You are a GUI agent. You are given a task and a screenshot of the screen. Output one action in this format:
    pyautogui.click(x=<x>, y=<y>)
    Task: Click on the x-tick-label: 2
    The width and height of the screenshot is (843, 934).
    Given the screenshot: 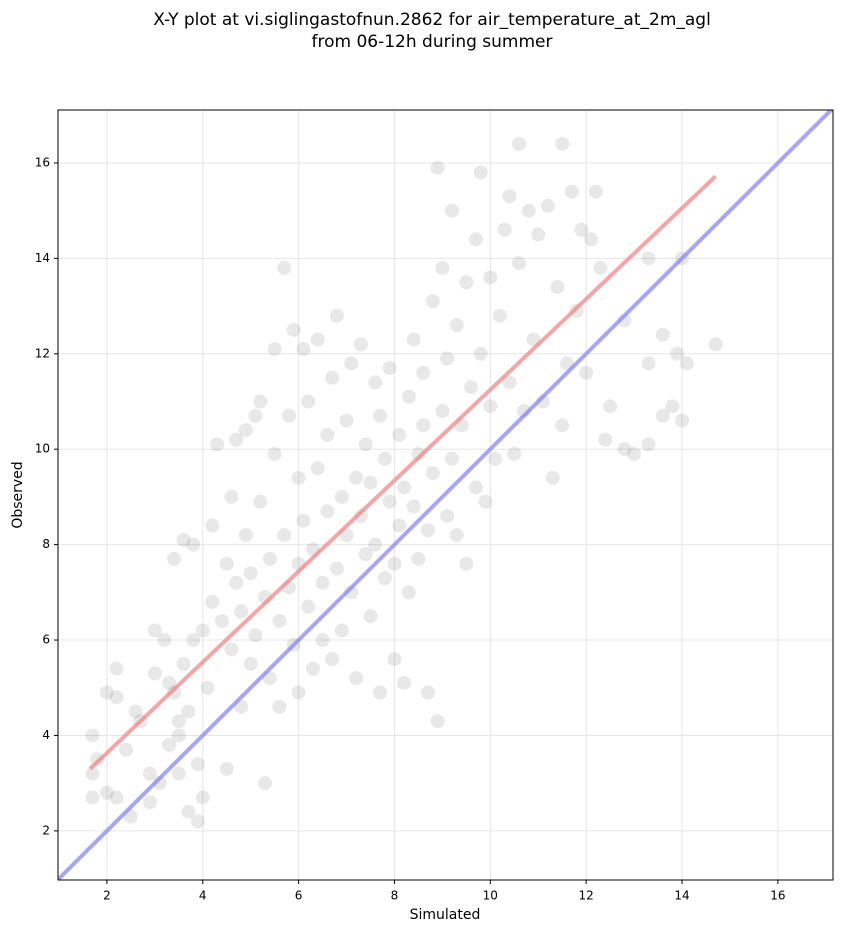 What is the action you would take?
    pyautogui.click(x=107, y=896)
    